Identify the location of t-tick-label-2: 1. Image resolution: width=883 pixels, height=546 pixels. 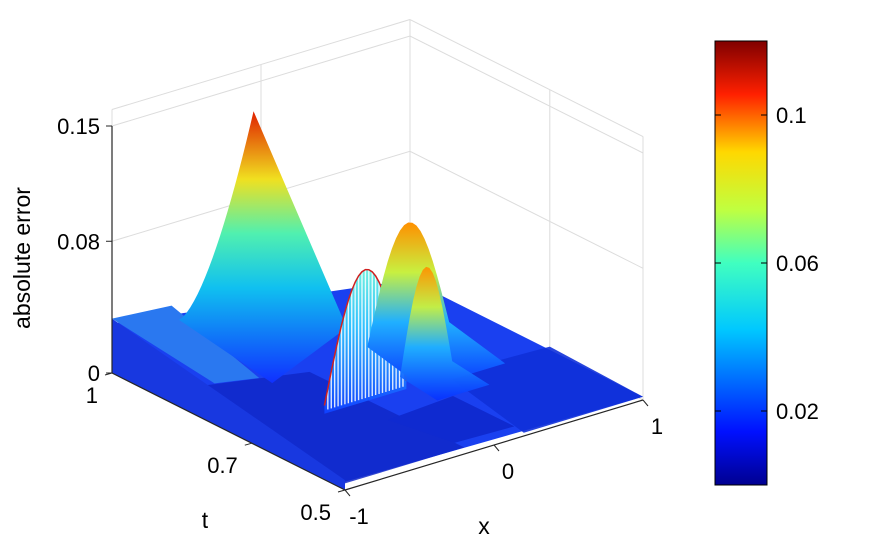
(92, 395).